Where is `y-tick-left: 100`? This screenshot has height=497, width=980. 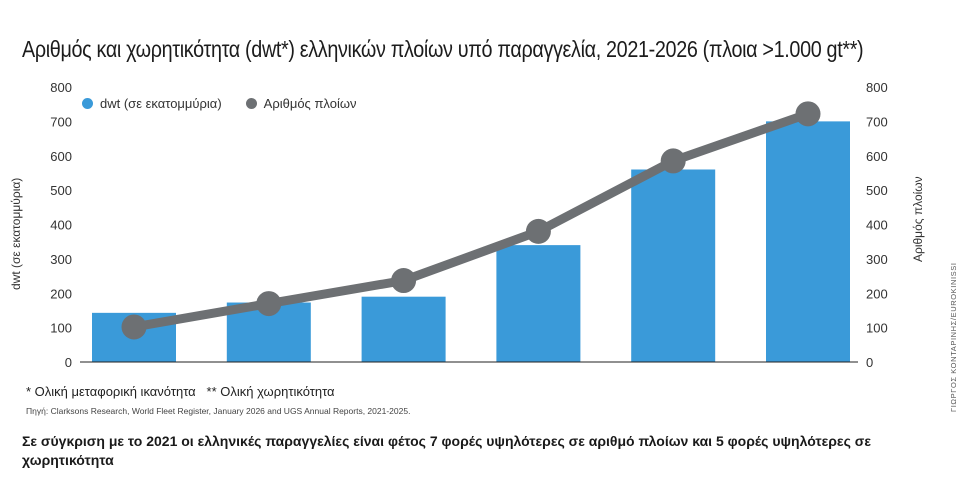 y-tick-left: 100 is located at coordinates (61, 328).